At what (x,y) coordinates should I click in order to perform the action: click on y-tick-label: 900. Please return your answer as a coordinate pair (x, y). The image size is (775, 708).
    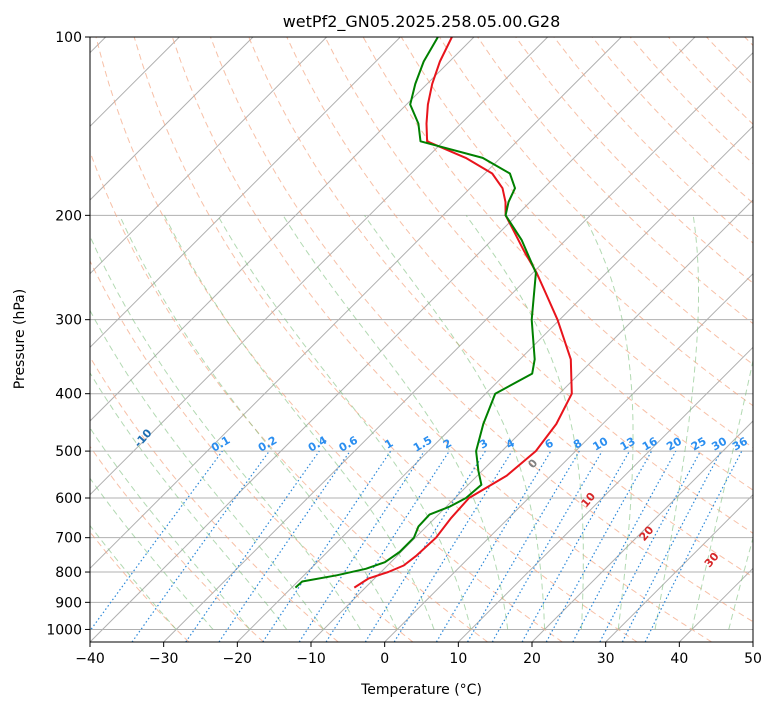
    Looking at the image, I should click on (68, 603).